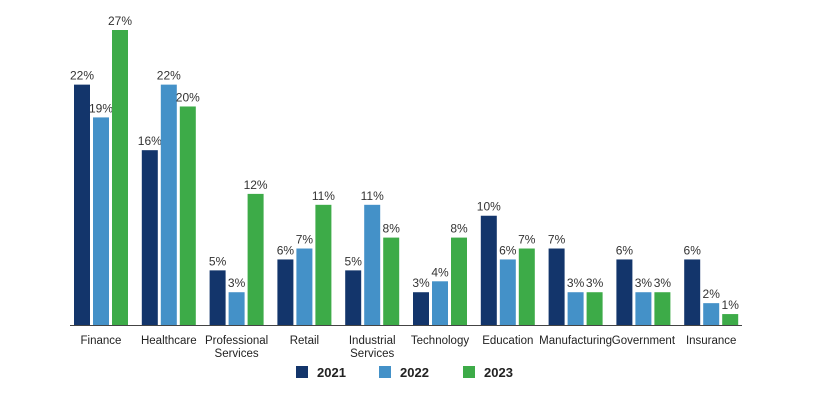 The height and width of the screenshot is (406, 814). I want to click on legend-swatch-2022, so click(385, 372).